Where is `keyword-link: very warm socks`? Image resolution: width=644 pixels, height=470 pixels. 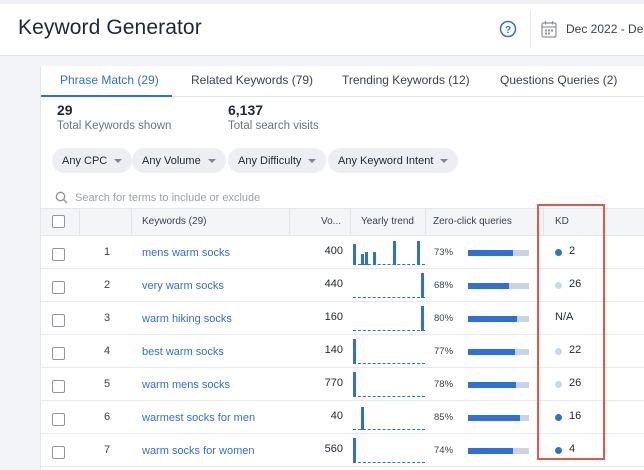 keyword-link: very warm socks is located at coordinates (183, 286).